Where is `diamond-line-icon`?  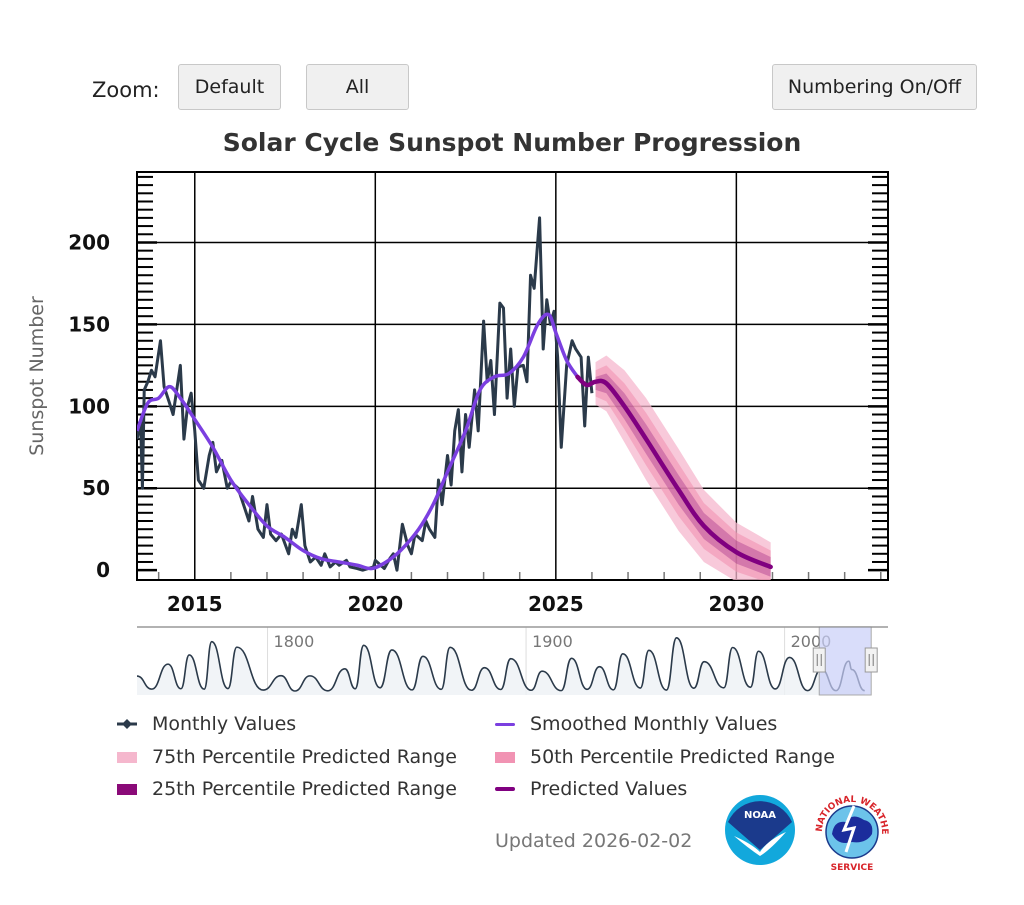 diamond-line-icon is located at coordinates (127, 724).